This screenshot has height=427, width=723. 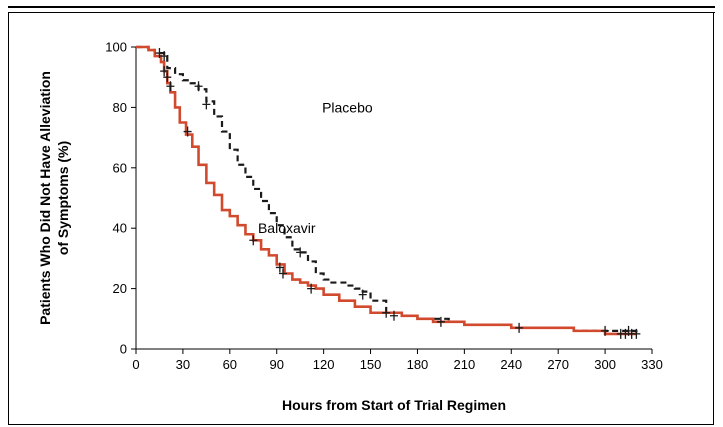 What do you see at coordinates (135, 364) in the screenshot?
I see `x-tick-label: 0` at bounding box center [135, 364].